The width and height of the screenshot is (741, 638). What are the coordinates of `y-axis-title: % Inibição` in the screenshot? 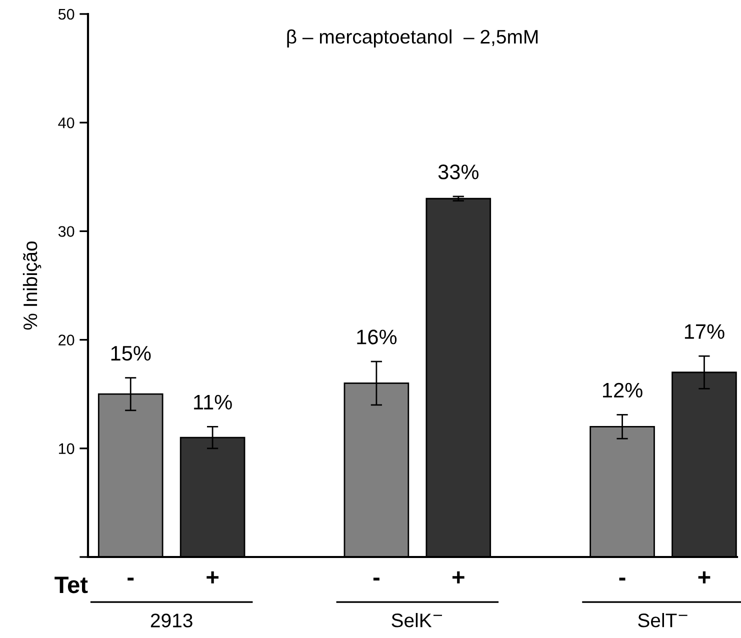 It's located at (32, 285).